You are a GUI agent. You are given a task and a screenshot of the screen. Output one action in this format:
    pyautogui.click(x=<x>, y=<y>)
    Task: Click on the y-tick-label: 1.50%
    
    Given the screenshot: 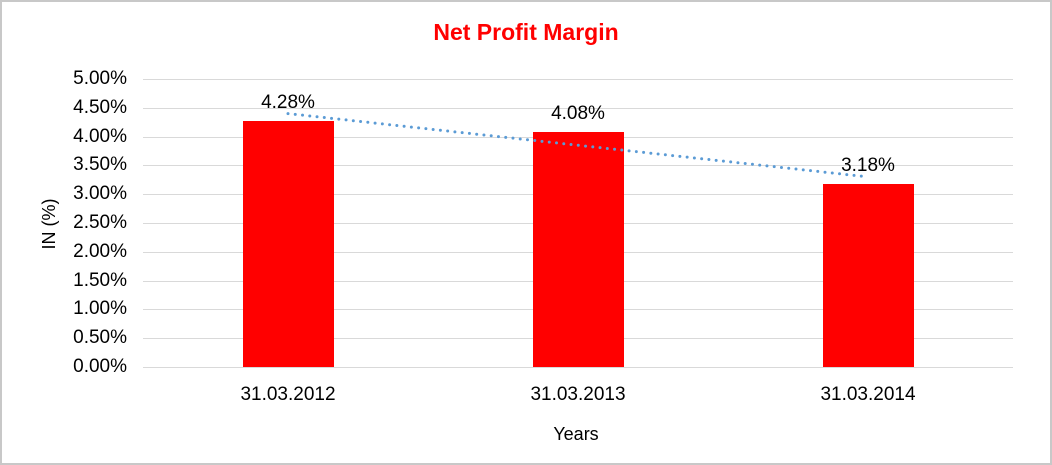 What is the action you would take?
    pyautogui.click(x=100, y=280)
    